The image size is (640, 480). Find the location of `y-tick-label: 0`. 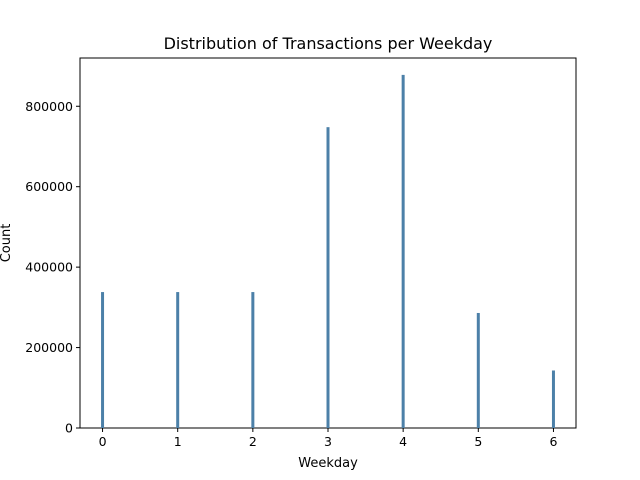

y-tick-label: 0 is located at coordinates (69, 428).